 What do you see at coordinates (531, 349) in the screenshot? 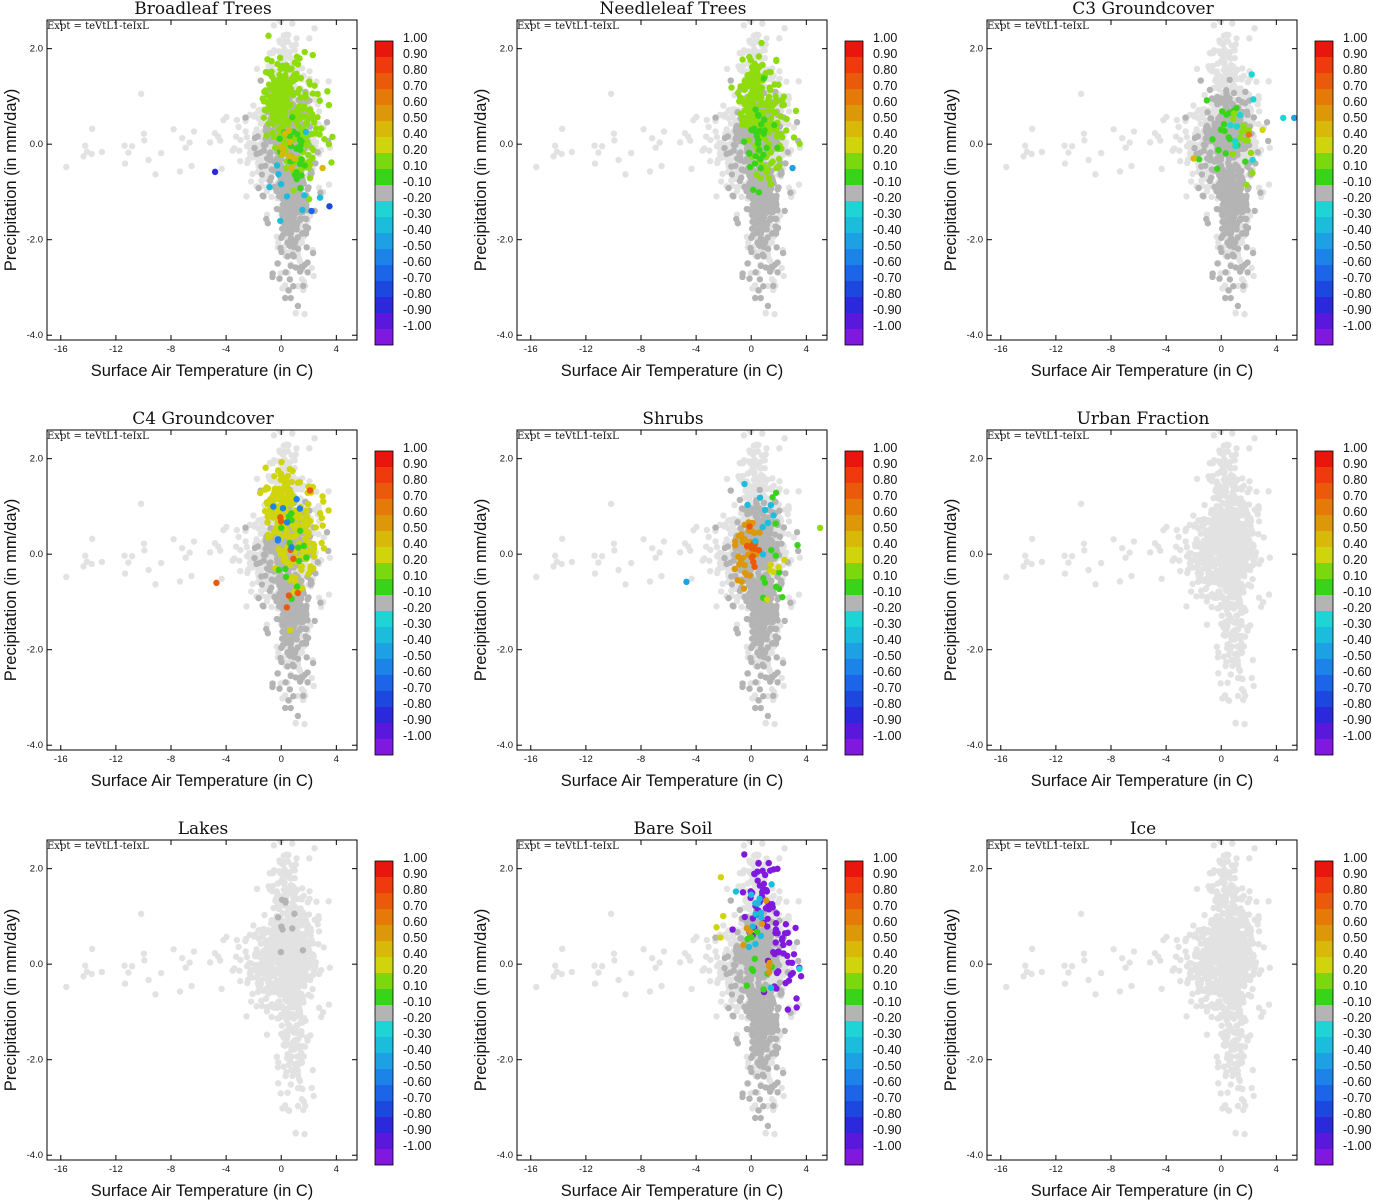
I see `x-tick-label: -16` at bounding box center [531, 349].